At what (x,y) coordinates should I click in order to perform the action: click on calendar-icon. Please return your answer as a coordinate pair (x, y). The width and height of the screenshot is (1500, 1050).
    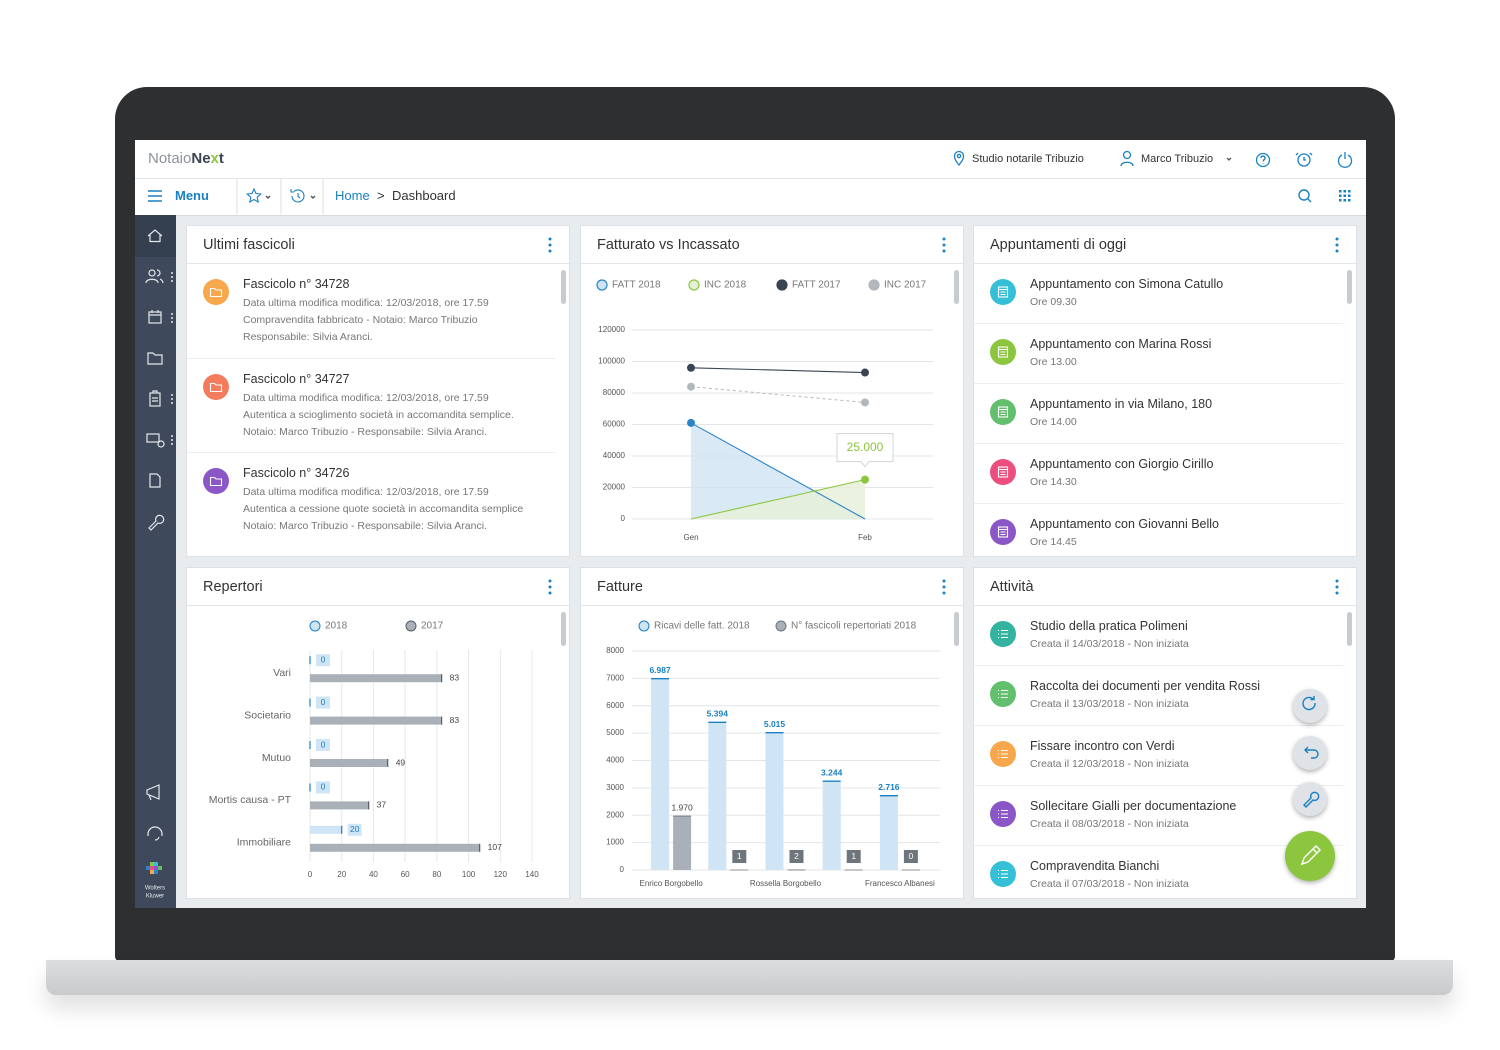
    Looking at the image, I should click on (155, 317).